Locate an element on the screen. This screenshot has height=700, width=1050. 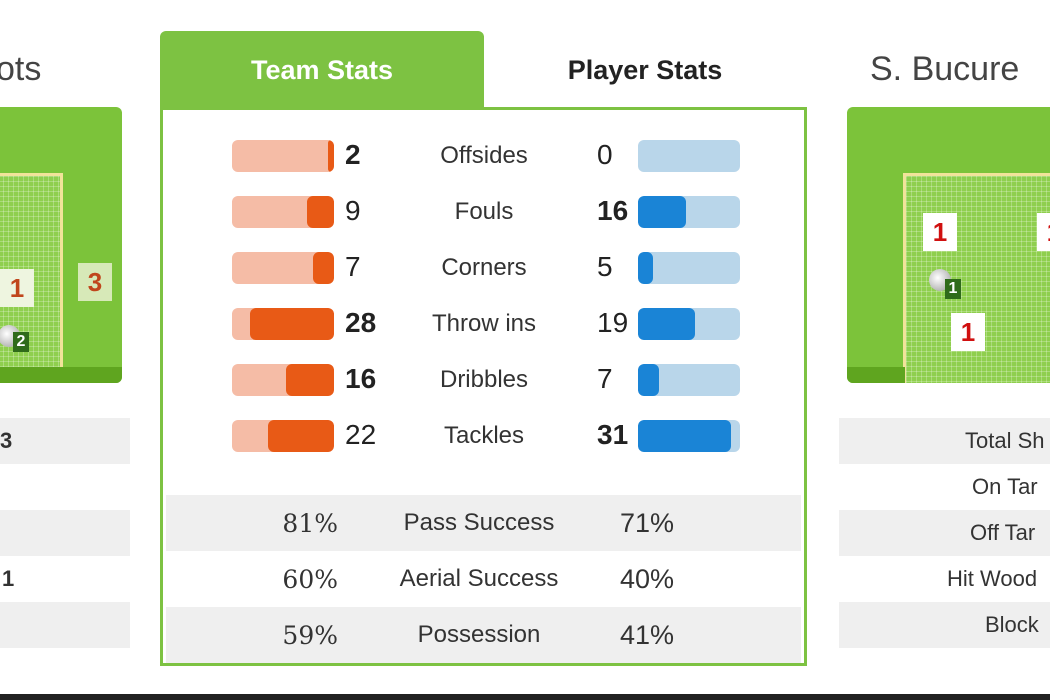
home-zone-count: 1 is located at coordinates (17, 288).